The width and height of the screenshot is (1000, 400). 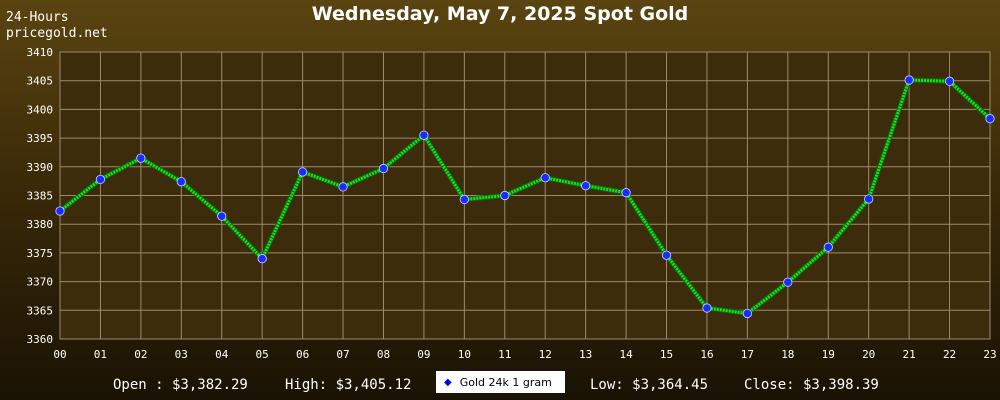 What do you see at coordinates (180, 385) in the screenshot?
I see `open-stat: Open : $3,382.29` at bounding box center [180, 385].